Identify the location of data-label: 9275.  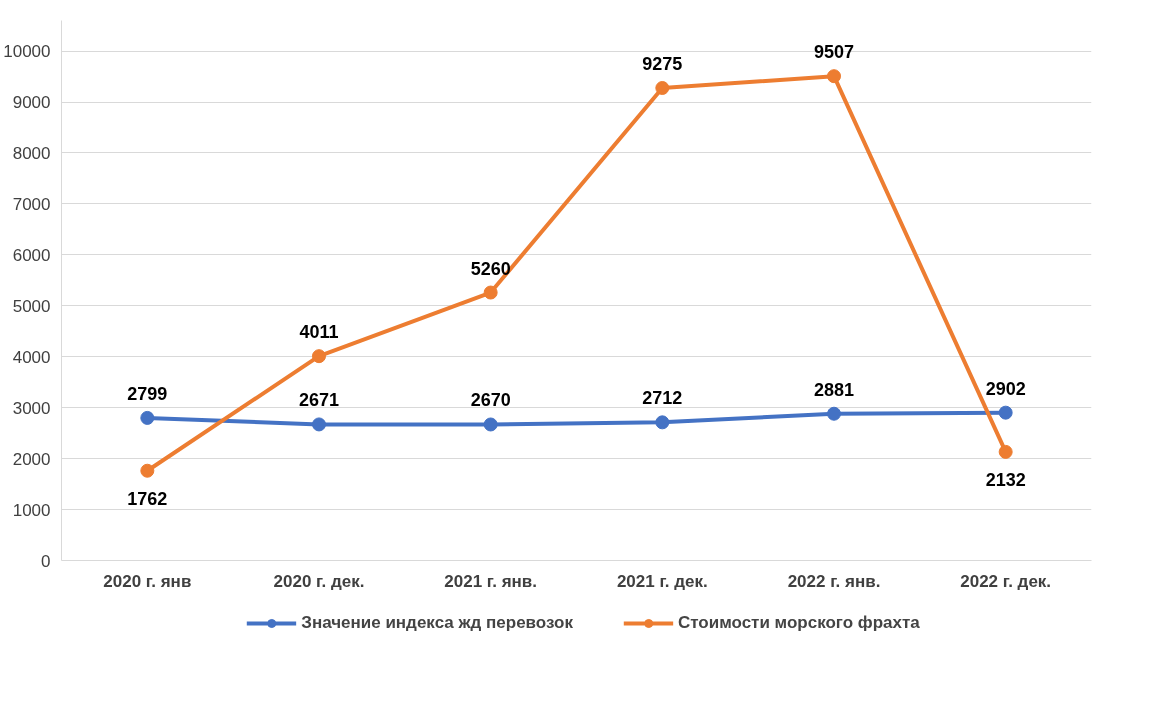
(662, 64).